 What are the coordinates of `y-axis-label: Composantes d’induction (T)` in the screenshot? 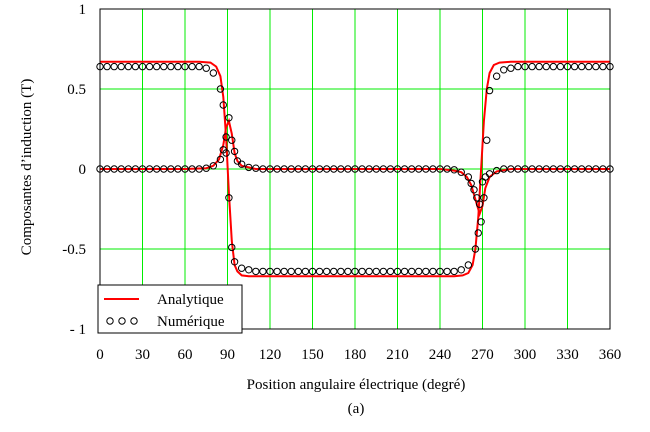 It's located at (27, 167).